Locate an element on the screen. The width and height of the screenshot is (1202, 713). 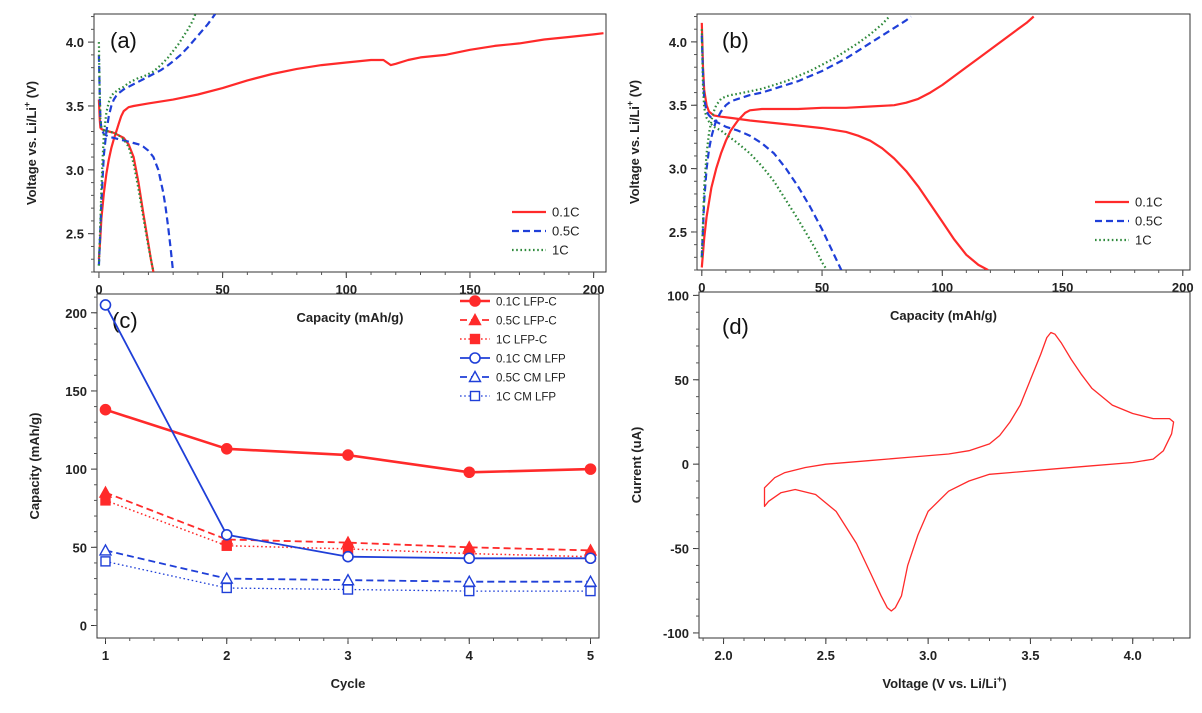
series-line-charge-0.5C is located at coordinates (157, 140).